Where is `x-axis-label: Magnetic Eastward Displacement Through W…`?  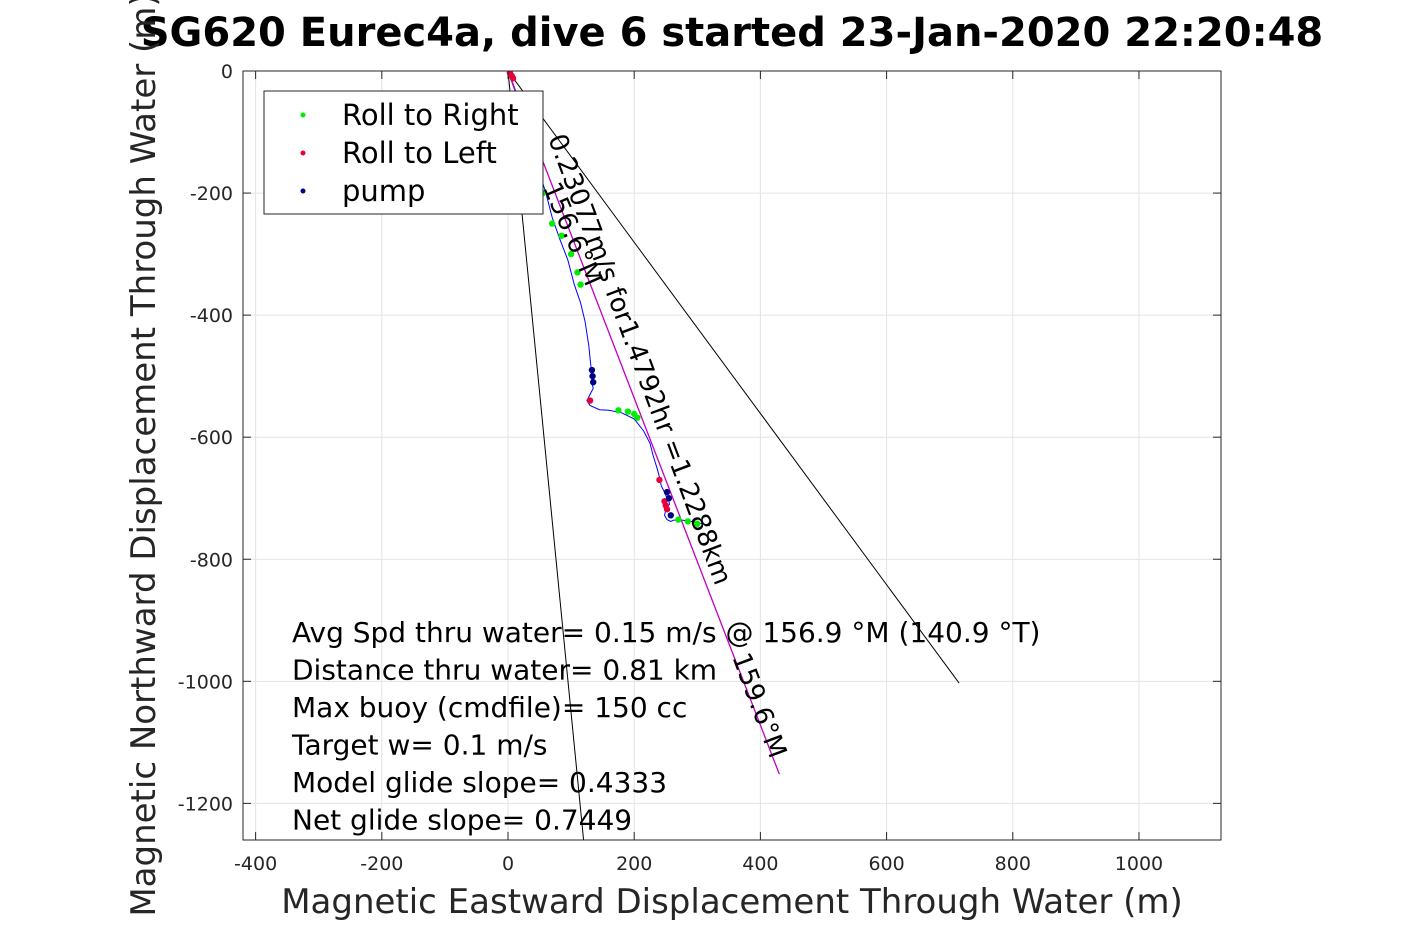
x-axis-label: Magnetic Eastward Displacement Through W… is located at coordinates (732, 902).